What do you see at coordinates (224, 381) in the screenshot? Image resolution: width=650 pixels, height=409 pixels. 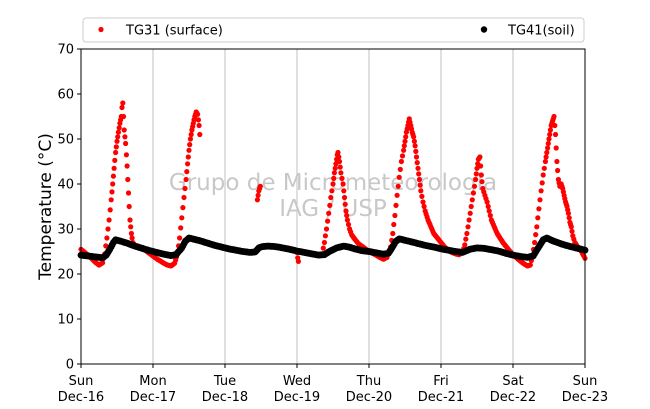 I see `x-tick-label-day: Tue` at bounding box center [224, 381].